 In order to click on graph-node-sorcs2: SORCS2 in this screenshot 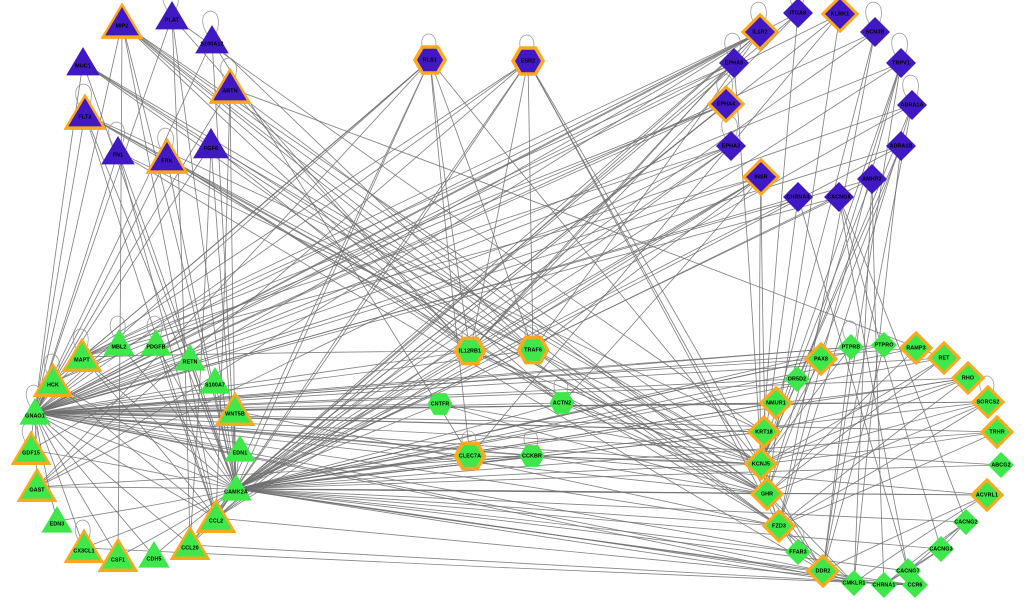, I will do `click(988, 402)`.